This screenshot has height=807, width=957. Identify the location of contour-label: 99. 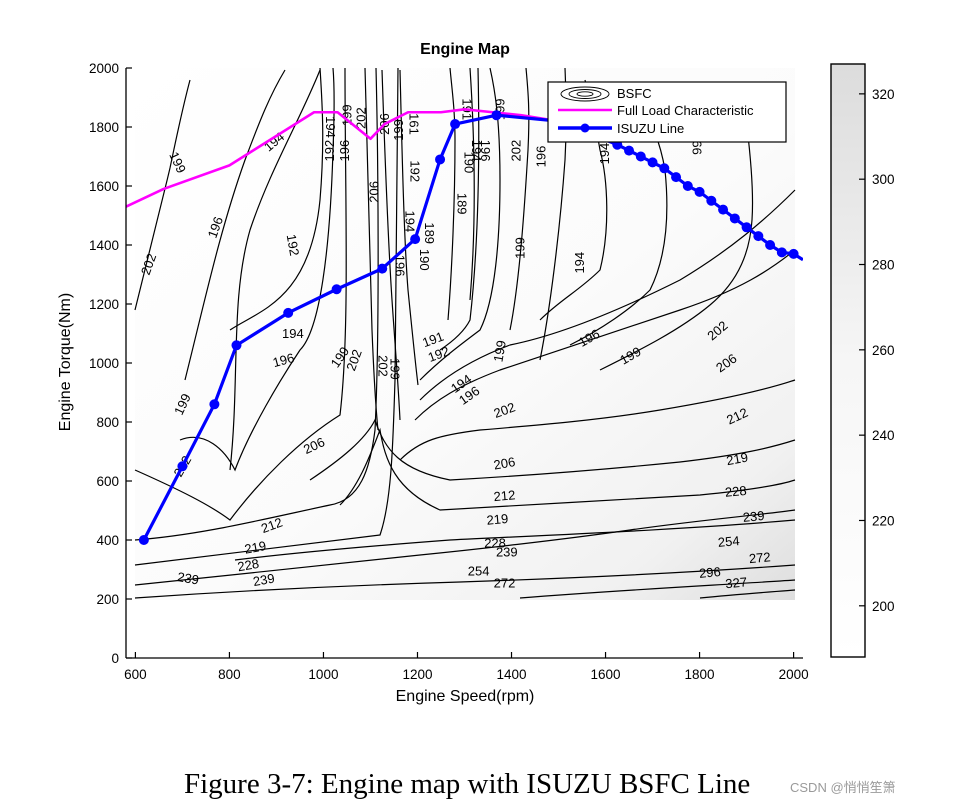
(697, 147).